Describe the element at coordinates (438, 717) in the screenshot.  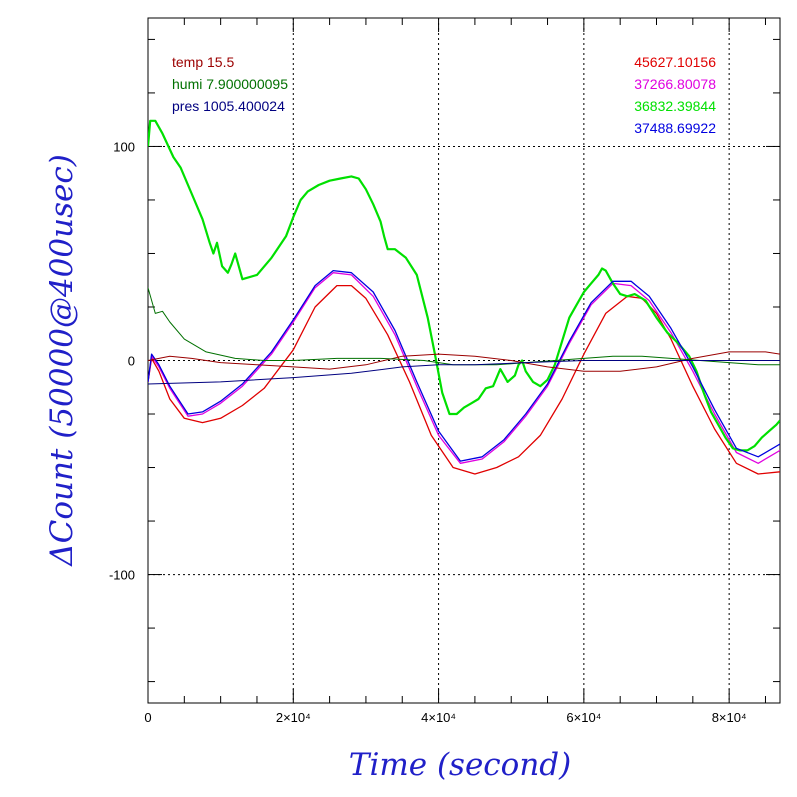
I see `x-tick-label: 4×10⁴` at that location.